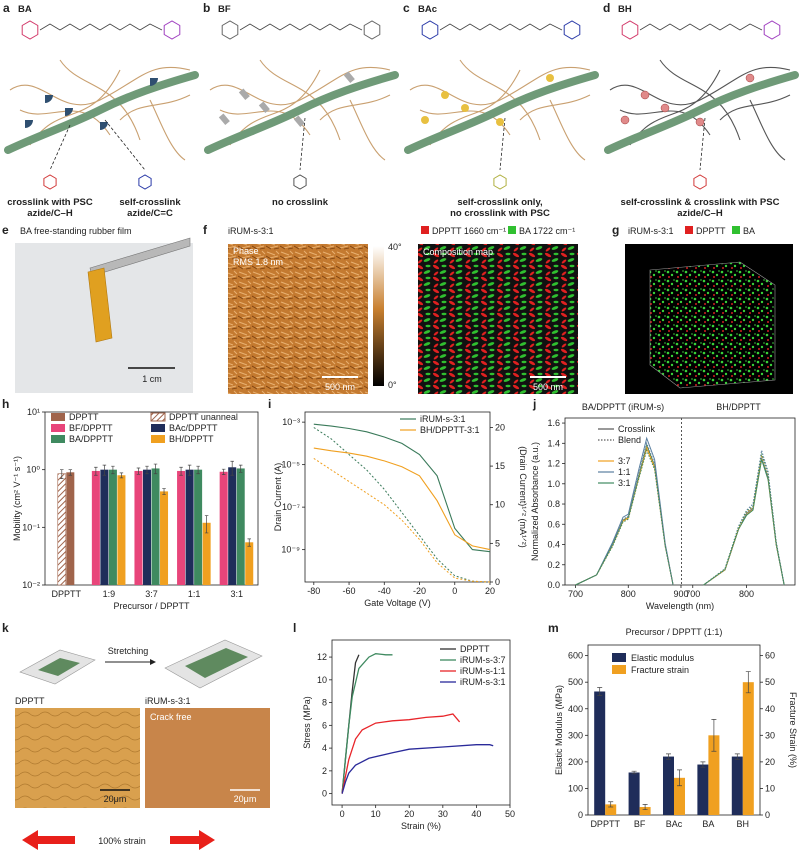 The image size is (800, 851). I want to click on panel-letter: m, so click(553, 628).